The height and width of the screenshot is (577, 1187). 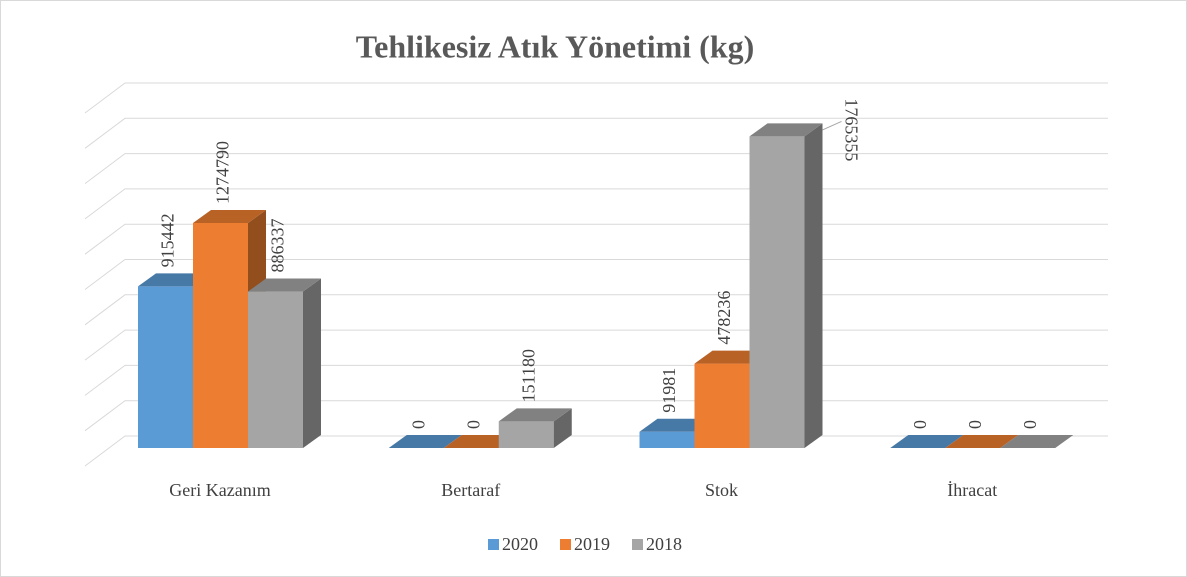 I want to click on x-tick-label: Stok, so click(x=721, y=490).